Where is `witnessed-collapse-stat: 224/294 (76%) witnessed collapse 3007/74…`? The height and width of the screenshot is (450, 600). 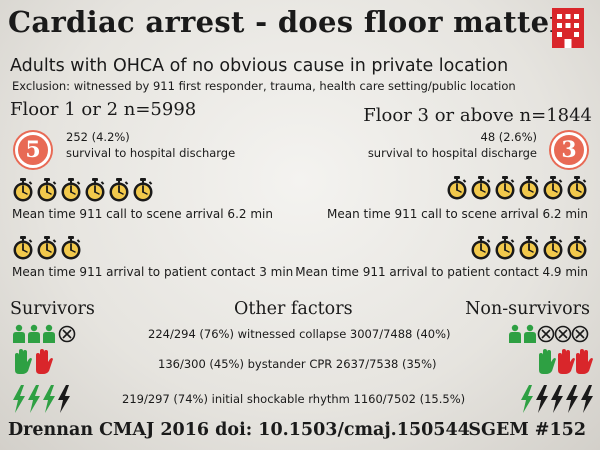 witnessed-collapse-stat: 224/294 (76%) witnessed collapse 3007/74… is located at coordinates (299, 334).